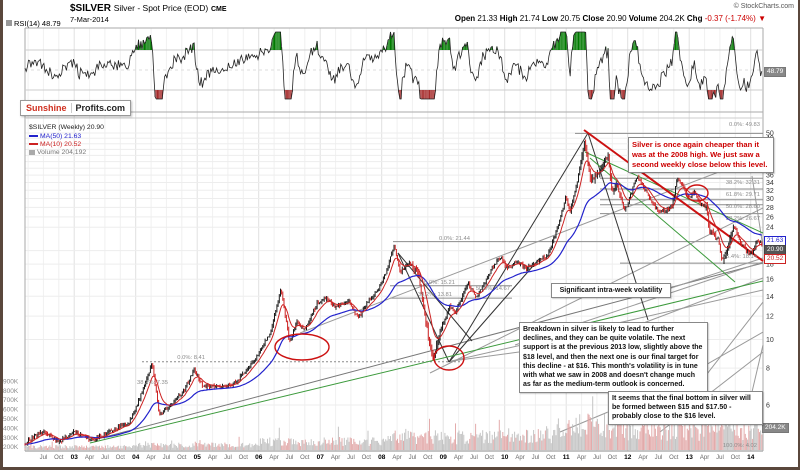 Image resolution: width=800 pixels, height=470 pixels. What do you see at coordinates (218, 9) in the screenshot?
I see `exchange-label: CME` at bounding box center [218, 9].